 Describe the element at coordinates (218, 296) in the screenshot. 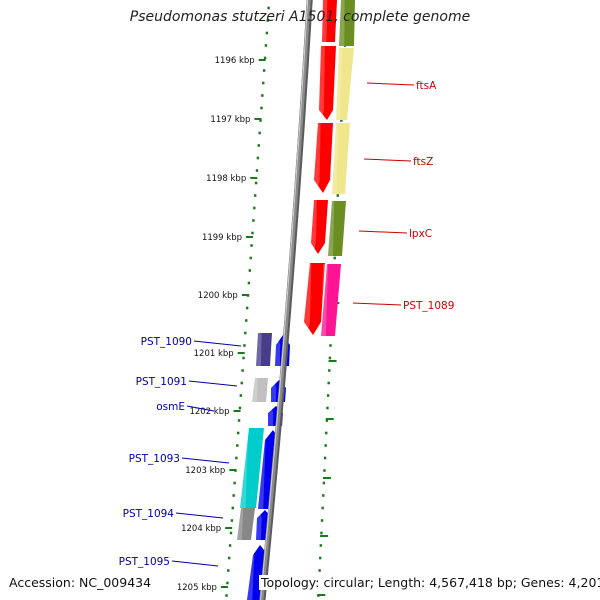

I see `axis-tick-label: 1200 kbp` at that location.